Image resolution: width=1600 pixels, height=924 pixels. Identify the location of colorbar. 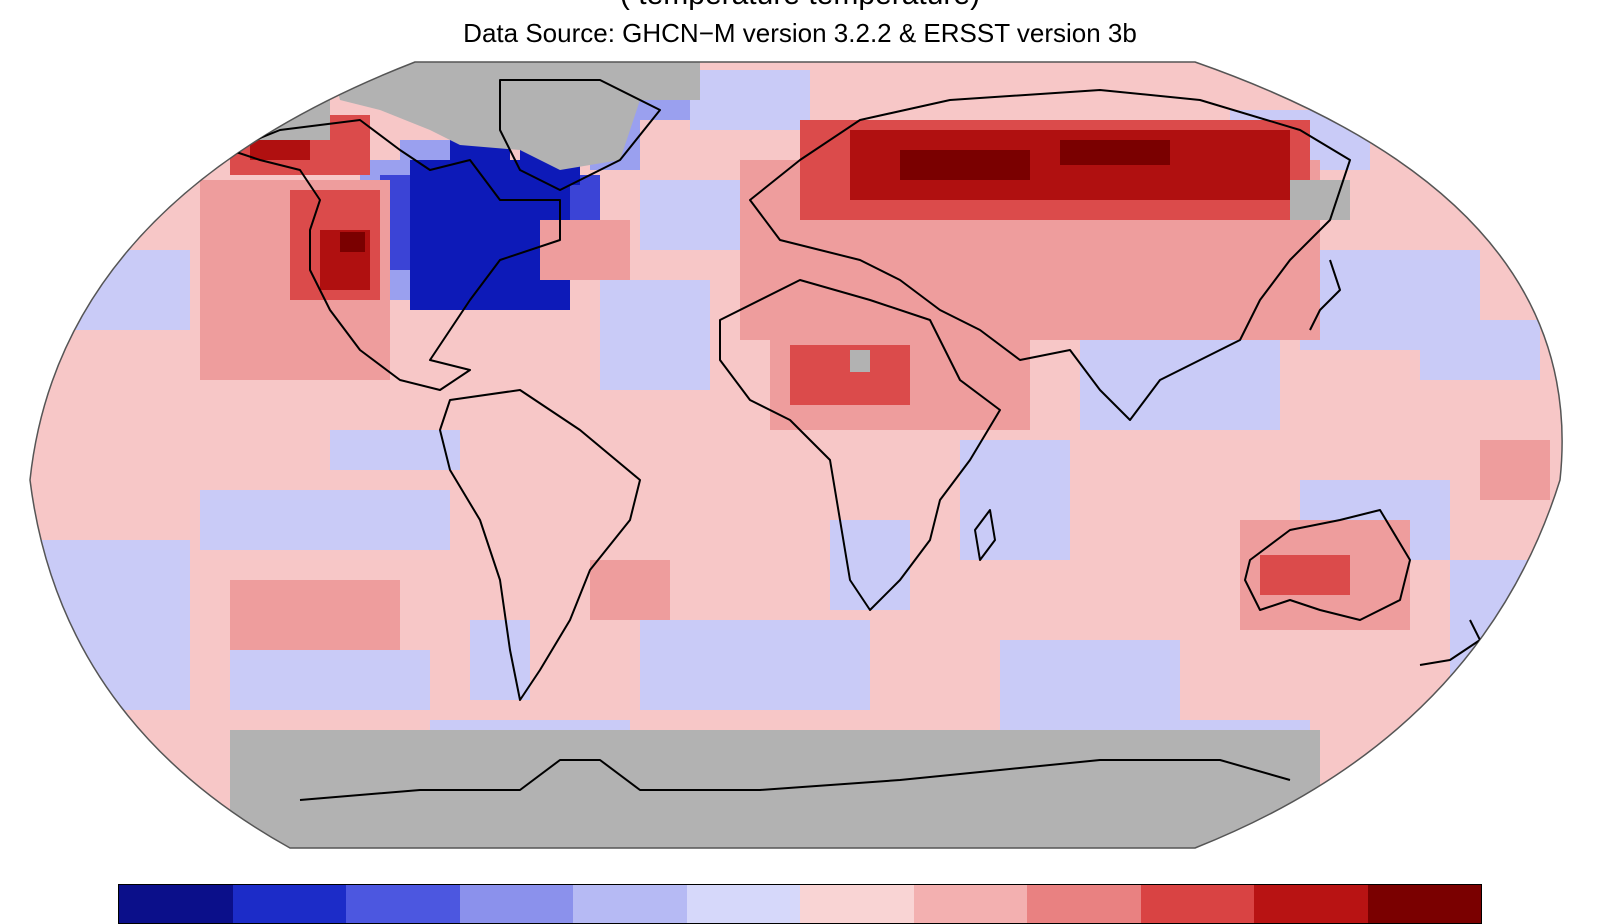
(800, 904).